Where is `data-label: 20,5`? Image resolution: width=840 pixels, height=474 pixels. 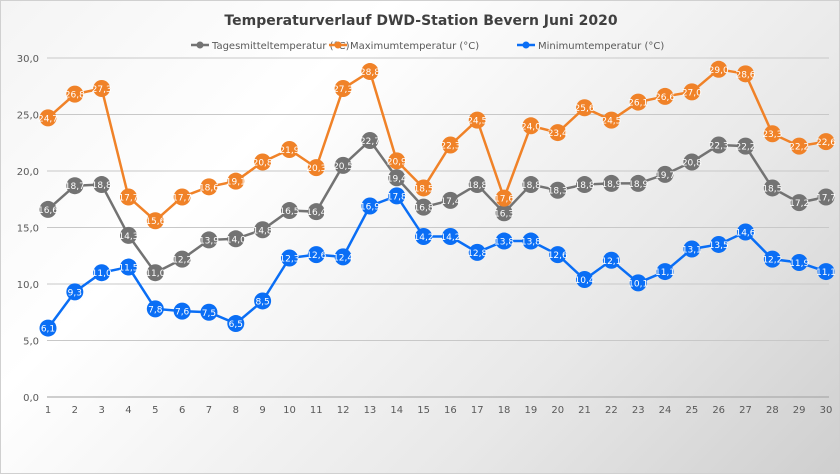
data-label: 20,5 is located at coordinates (343, 167).